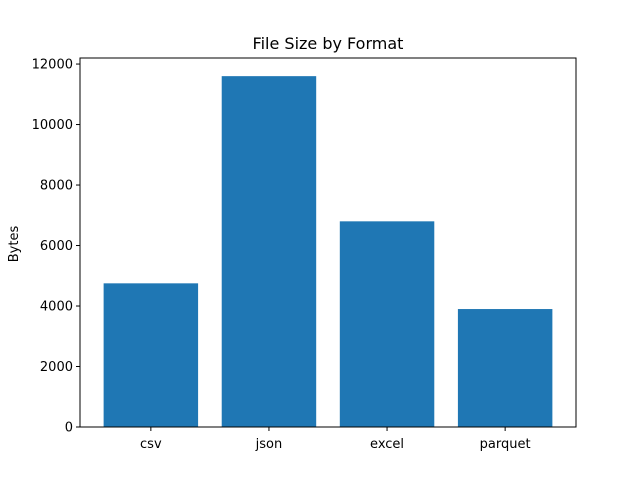 This screenshot has width=640, height=480. I want to click on y-tick-label: 2000, so click(56, 367).